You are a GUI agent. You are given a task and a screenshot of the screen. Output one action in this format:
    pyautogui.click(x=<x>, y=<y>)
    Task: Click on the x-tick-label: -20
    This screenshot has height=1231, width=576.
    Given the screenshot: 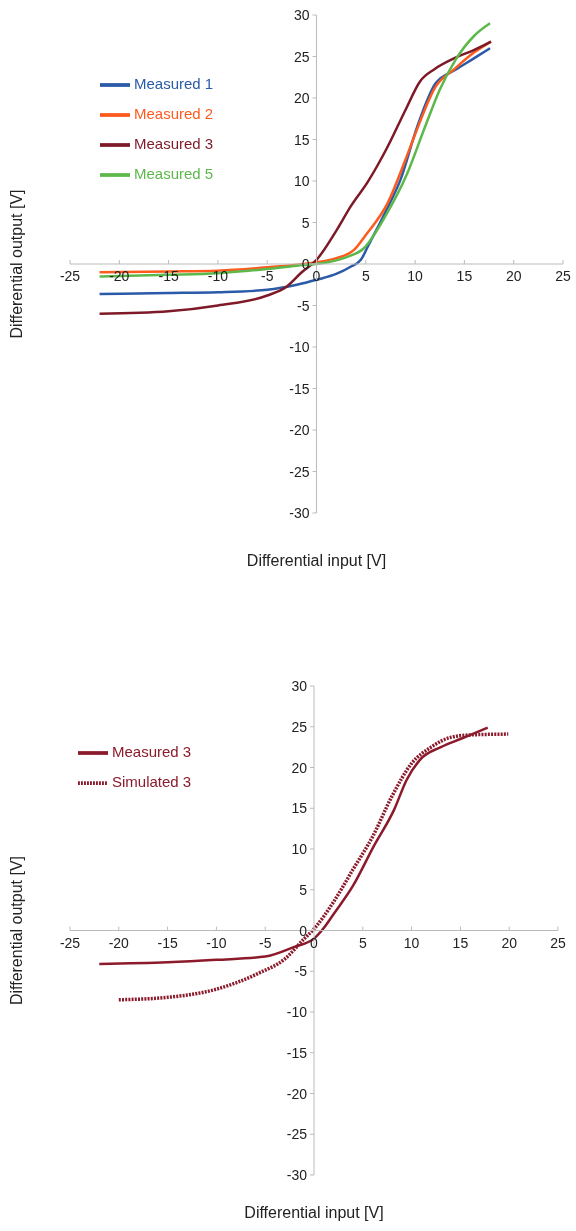 What is the action you would take?
    pyautogui.click(x=119, y=942)
    